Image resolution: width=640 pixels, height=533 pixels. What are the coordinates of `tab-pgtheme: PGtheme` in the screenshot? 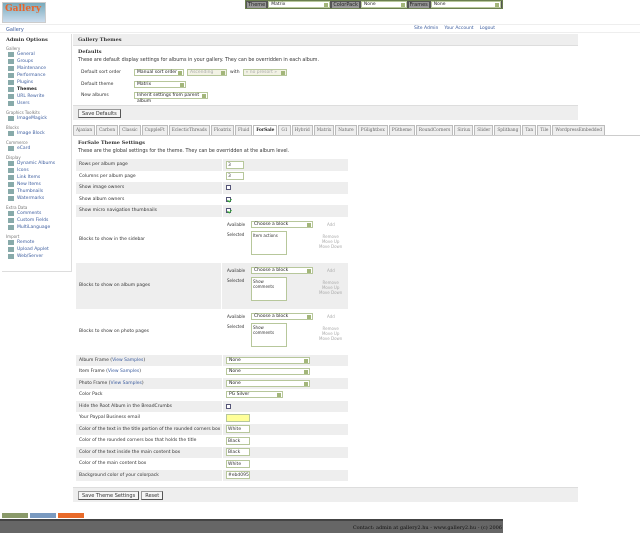 It's located at (401, 130).